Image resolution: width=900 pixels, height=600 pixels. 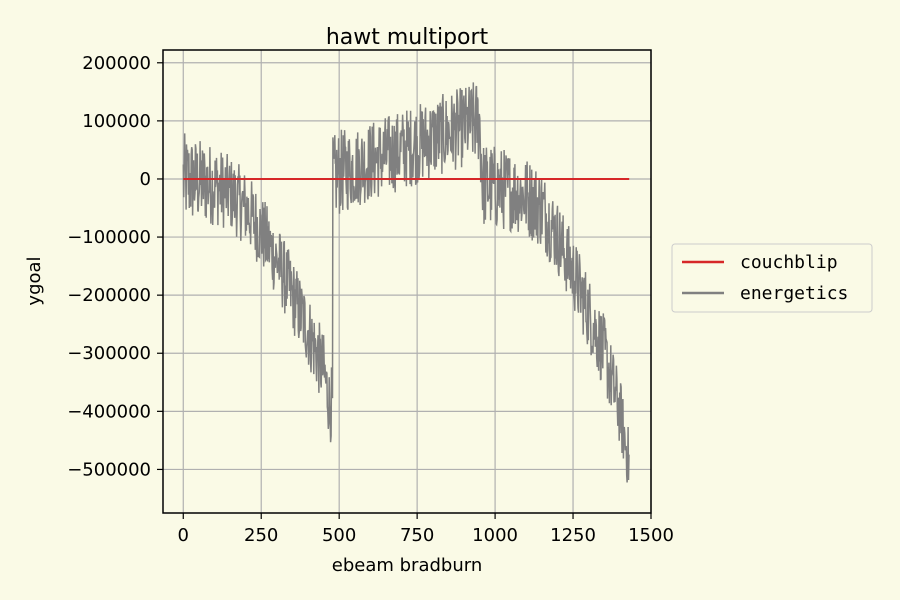 I want to click on x-tick-label: 250, so click(x=261, y=535).